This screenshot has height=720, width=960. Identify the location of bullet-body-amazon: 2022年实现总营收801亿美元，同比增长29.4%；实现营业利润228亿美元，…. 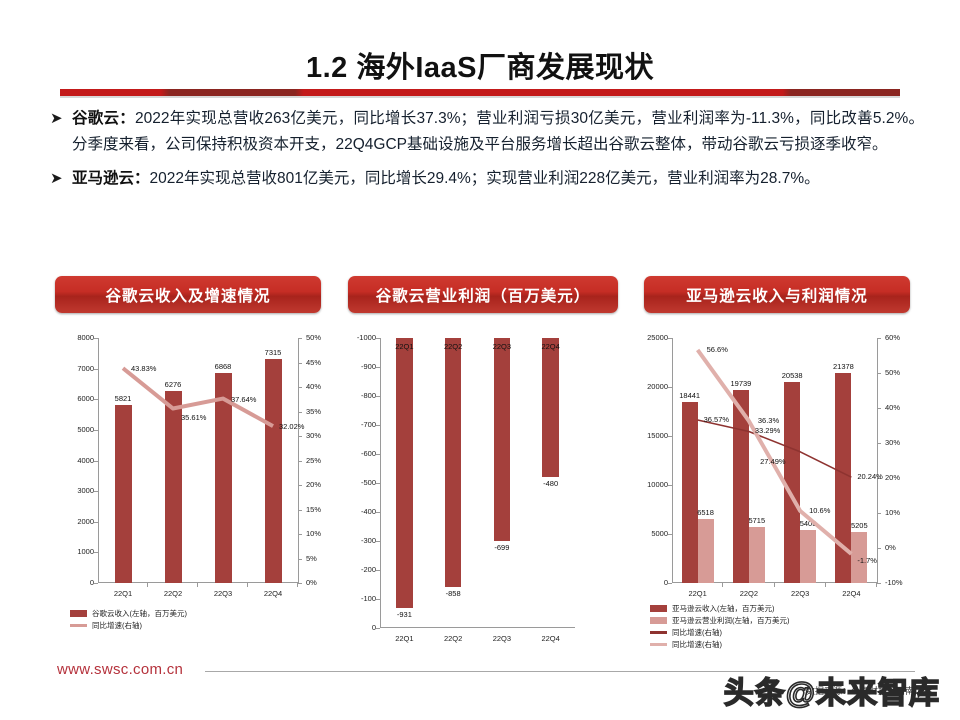
(484, 178).